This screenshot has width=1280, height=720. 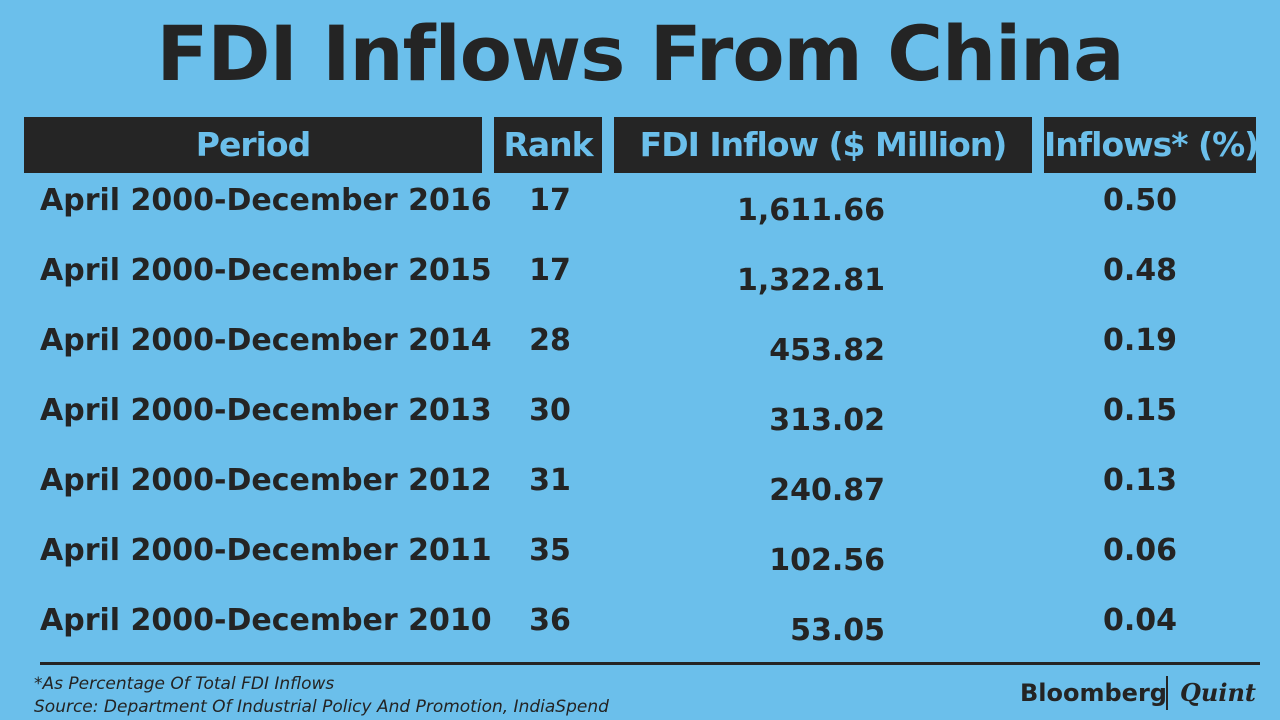 I want to click on cell-fdi-inflow: 313.02, so click(x=827, y=420).